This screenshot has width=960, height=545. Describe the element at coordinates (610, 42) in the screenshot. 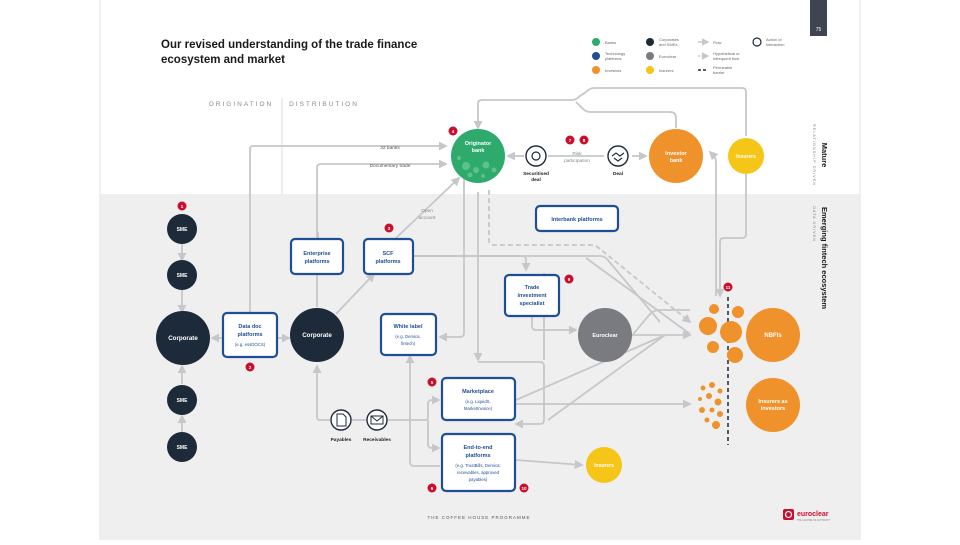

I see `legend-banks-label: Banks` at that location.